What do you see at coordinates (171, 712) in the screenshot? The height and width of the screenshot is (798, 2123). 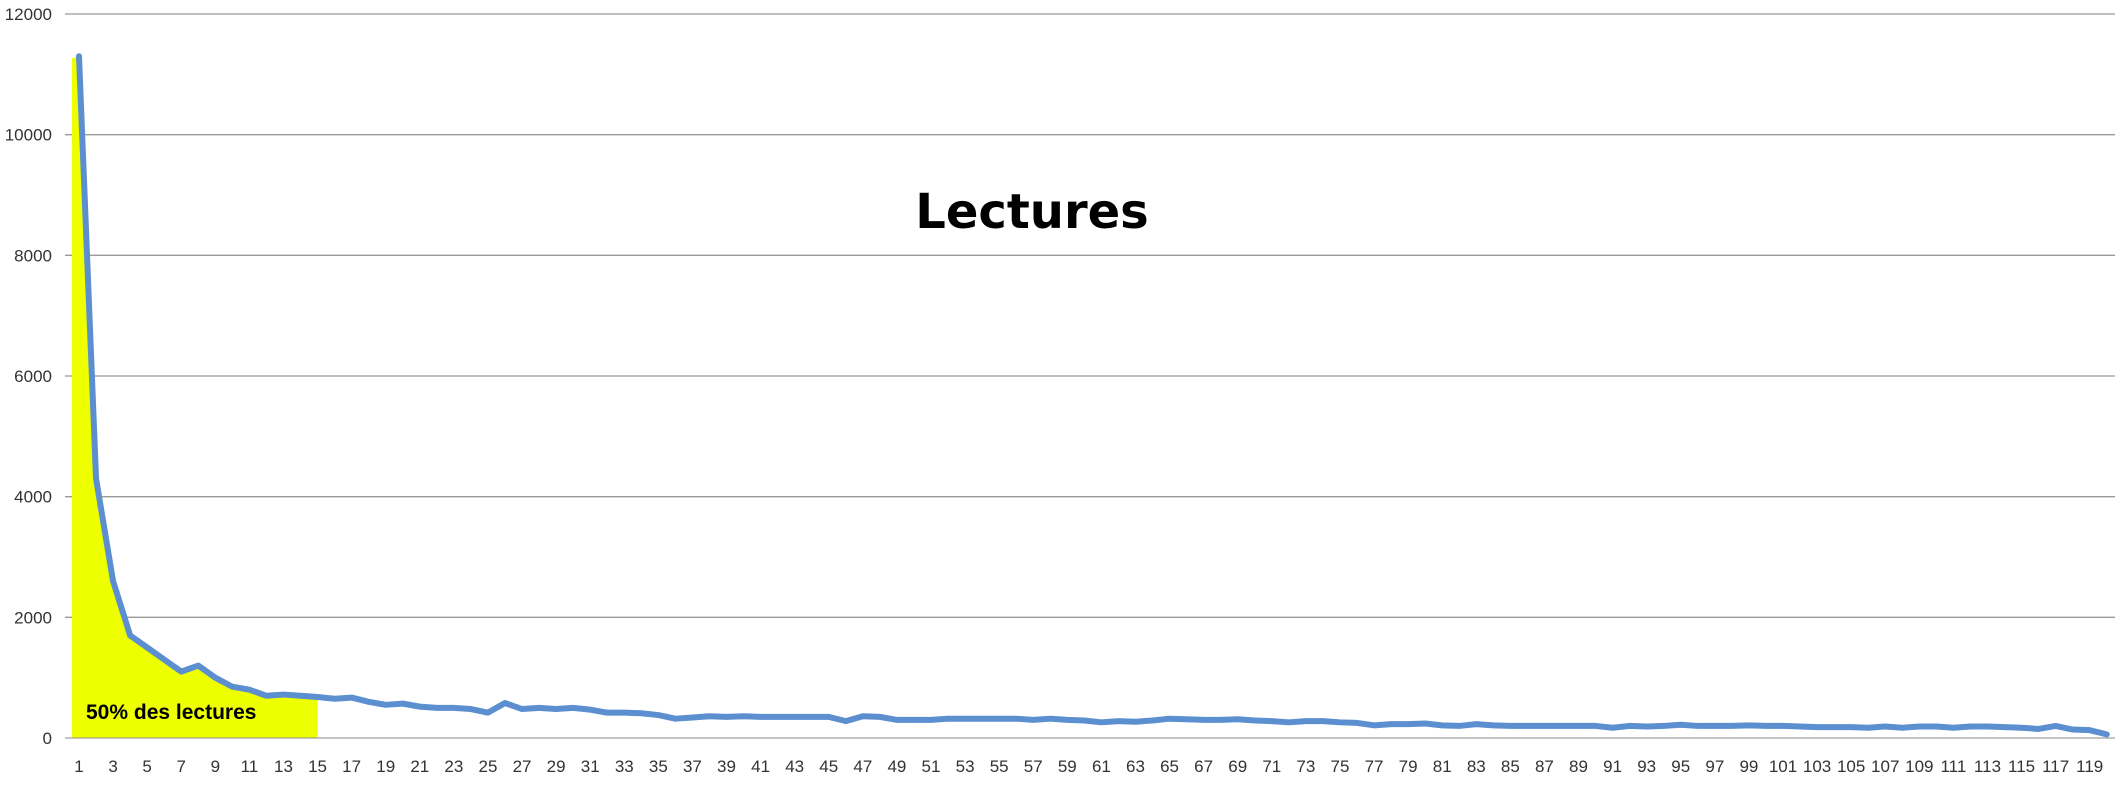 I see `highlight-annotation-label: 50% des lectures` at bounding box center [171, 712].